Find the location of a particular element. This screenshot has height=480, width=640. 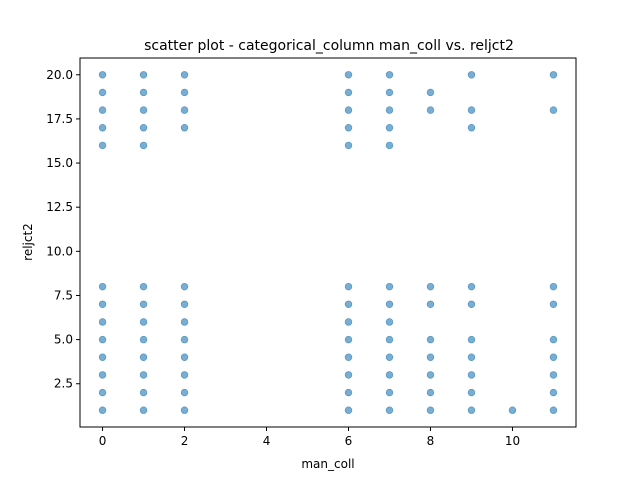

y-tick-label: 12.5 is located at coordinates (59, 207).